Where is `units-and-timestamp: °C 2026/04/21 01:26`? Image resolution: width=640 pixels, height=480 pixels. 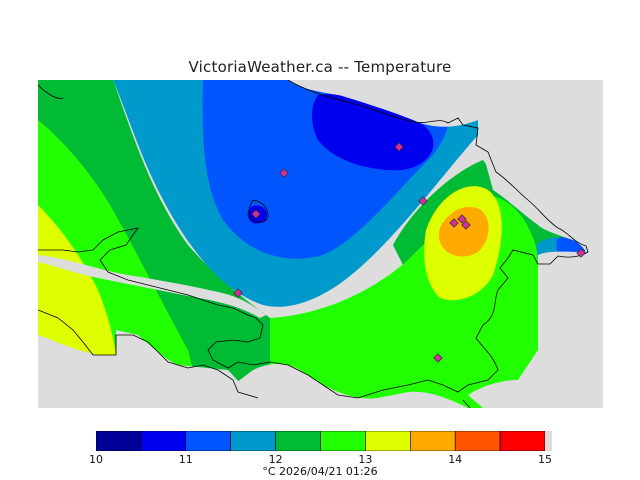 units-and-timestamp: °C 2026/04/21 01:26 is located at coordinates (320, 471).